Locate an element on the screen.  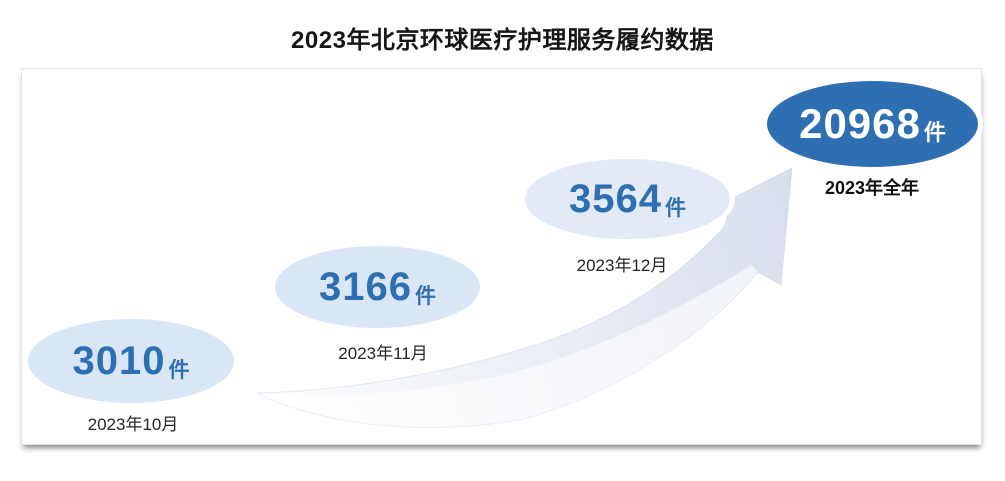
bubble-full-year: 20968 件 is located at coordinates (872, 124).